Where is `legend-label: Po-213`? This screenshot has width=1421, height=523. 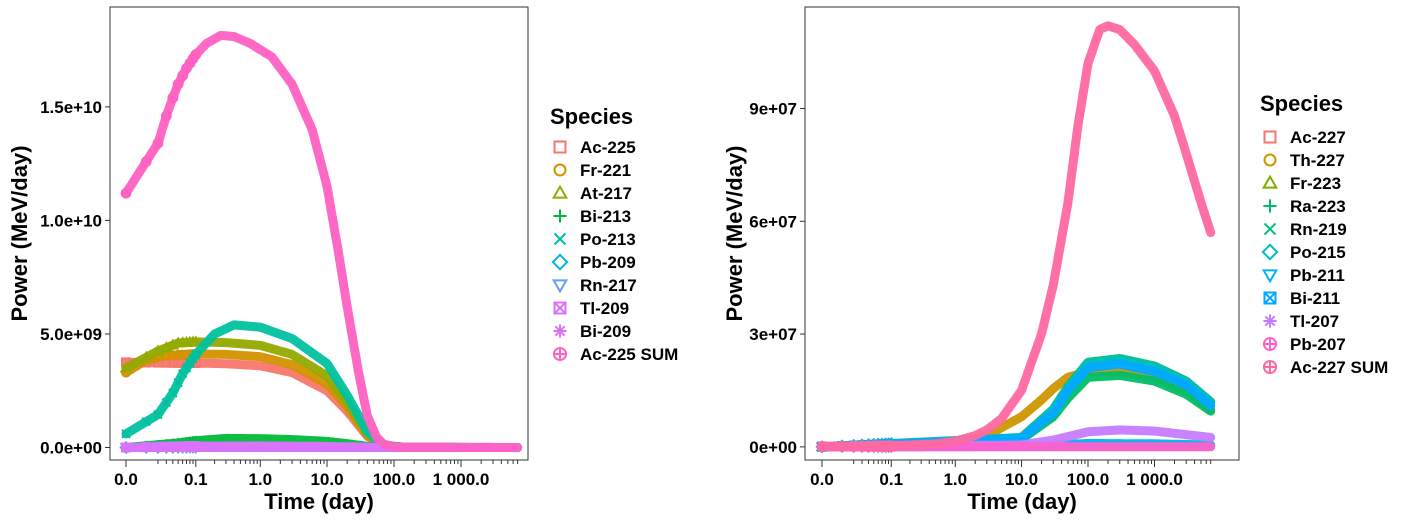 legend-label: Po-213 is located at coordinates (608, 239).